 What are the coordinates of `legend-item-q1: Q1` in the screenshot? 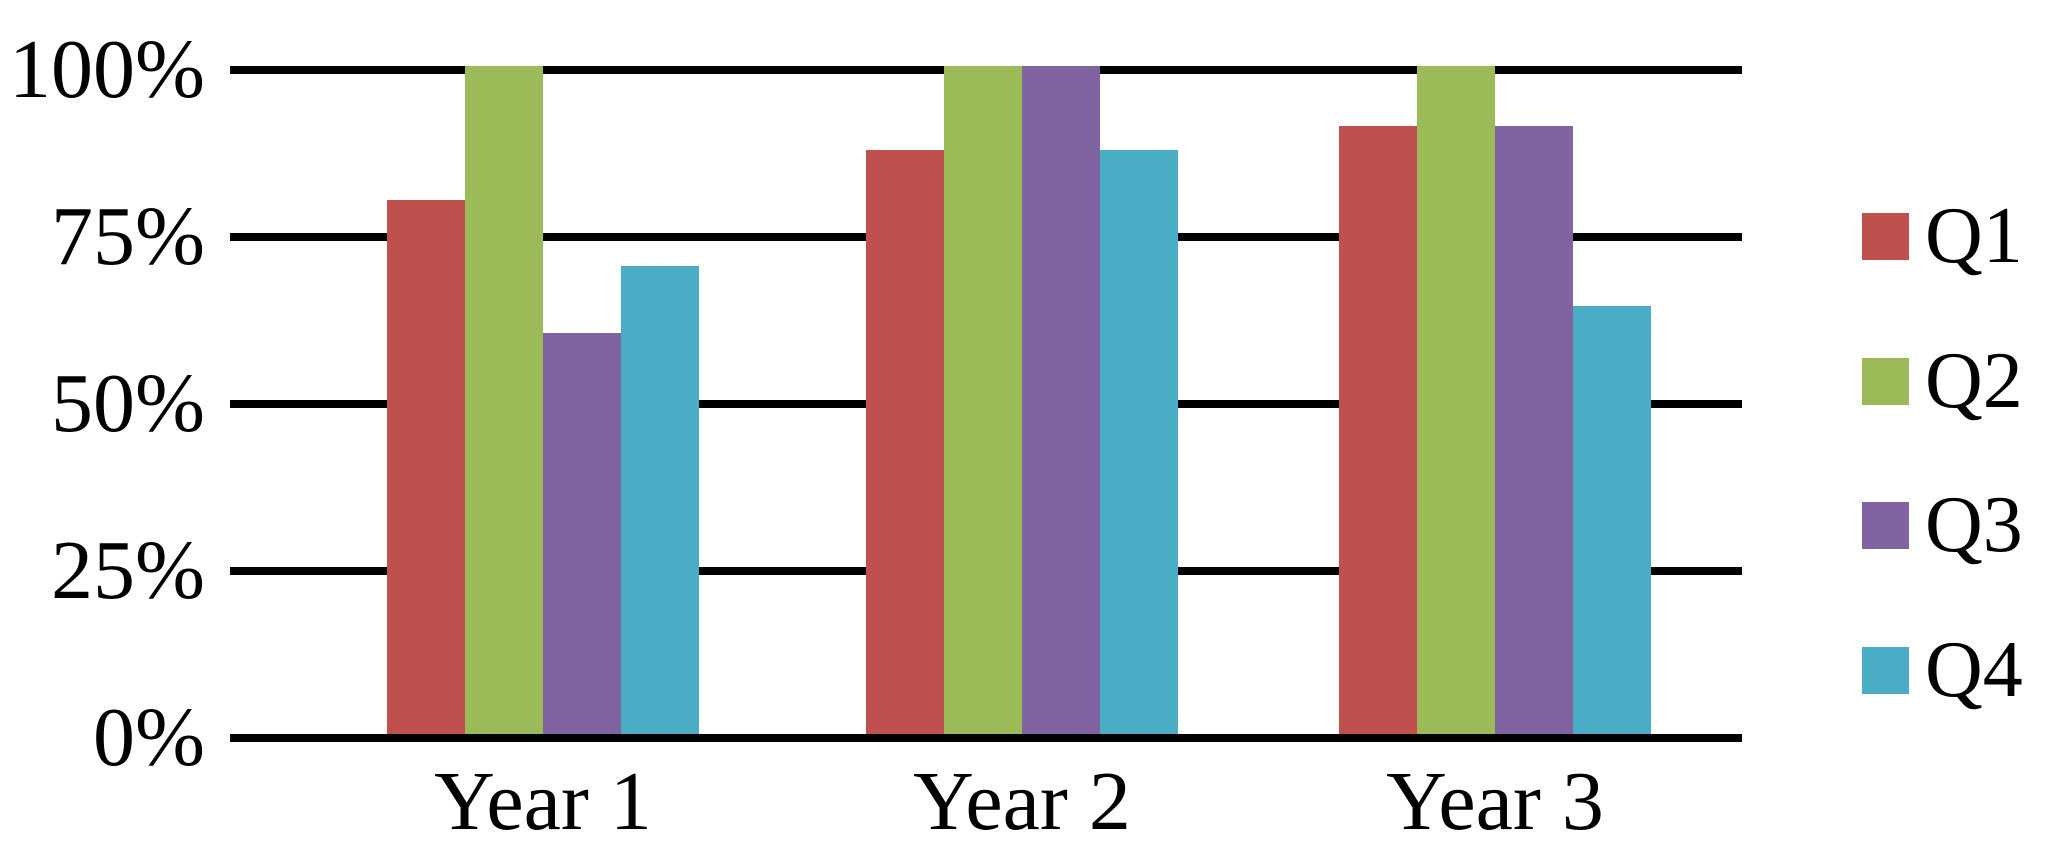 It's located at (1942, 236).